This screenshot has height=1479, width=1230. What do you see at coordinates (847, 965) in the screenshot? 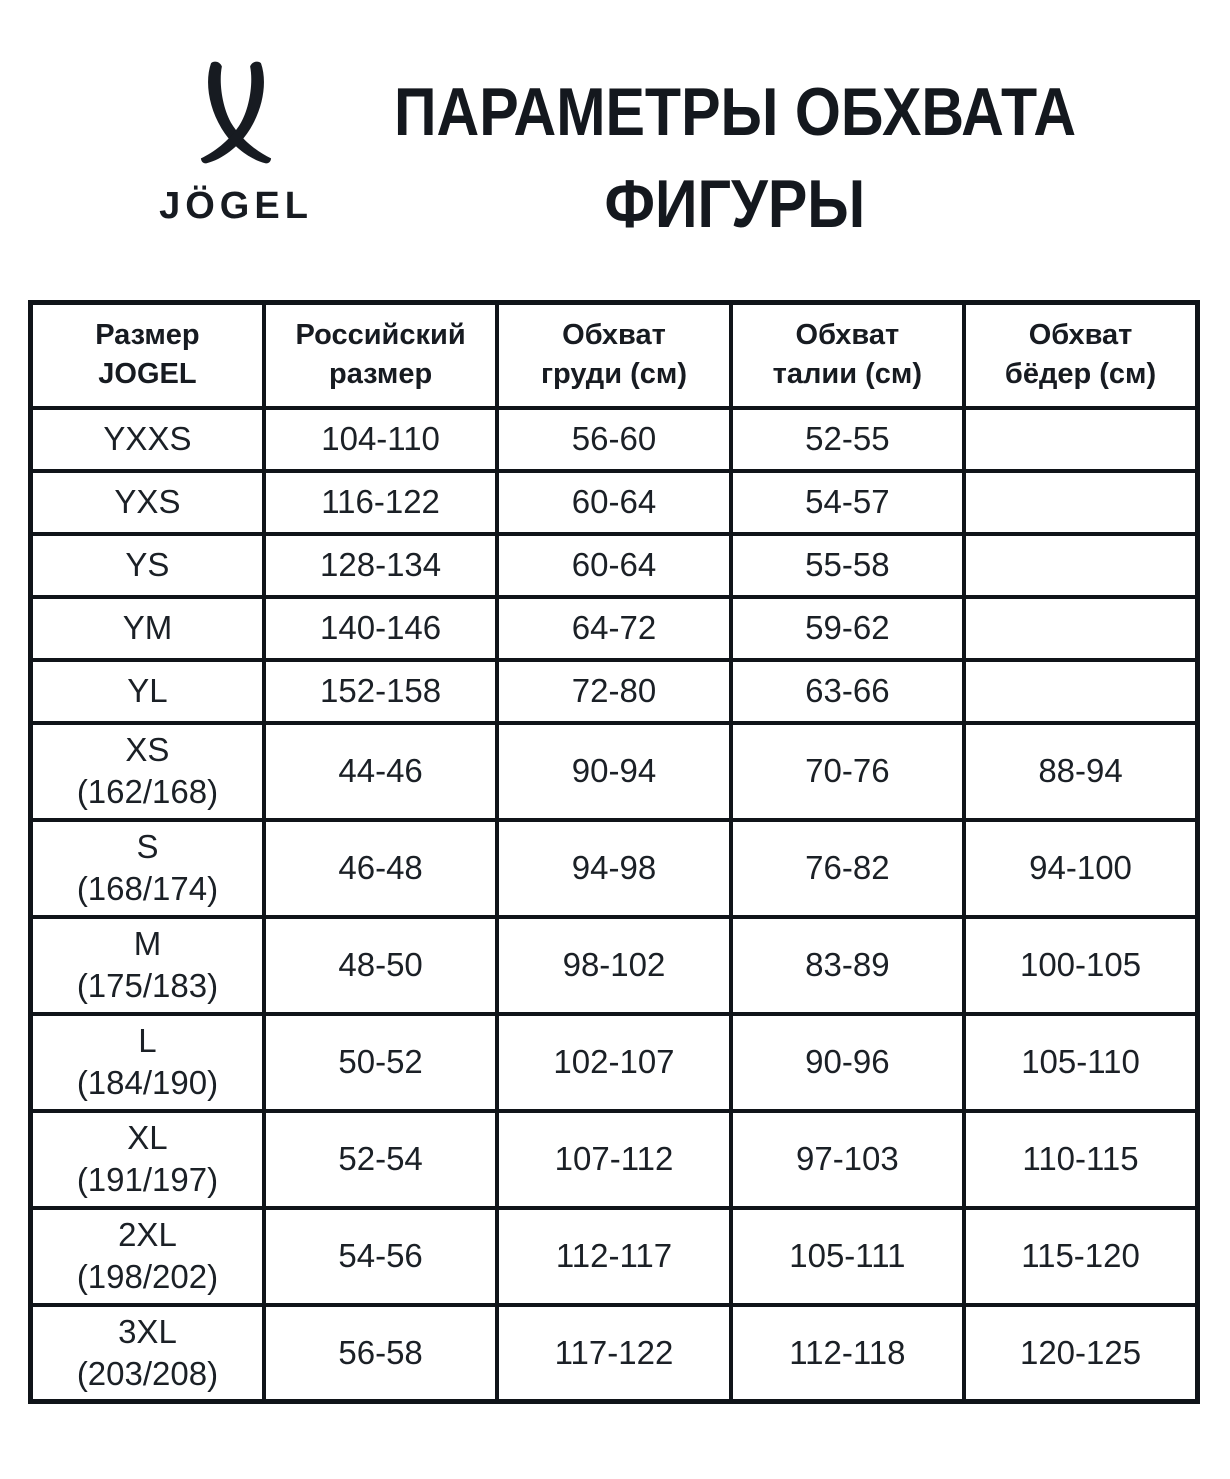
I see `waist-cell: 83-89` at bounding box center [847, 965].